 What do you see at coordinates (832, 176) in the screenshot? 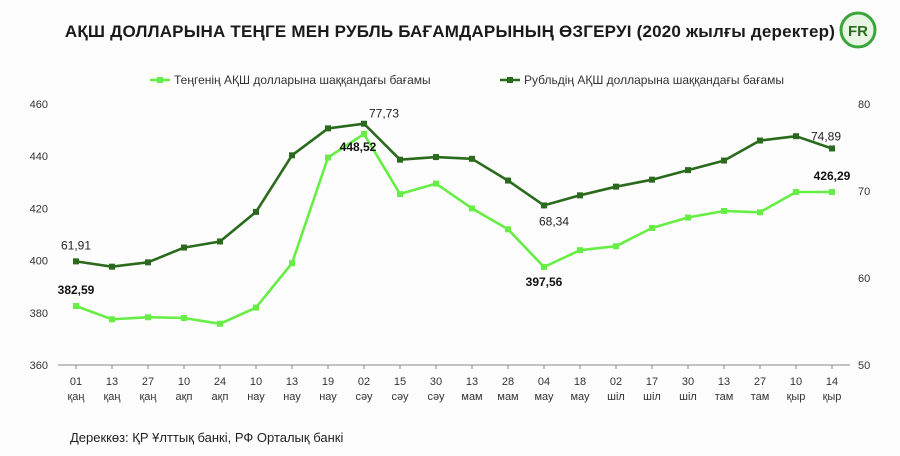
I see `tenge-data-label: 426,29` at bounding box center [832, 176].